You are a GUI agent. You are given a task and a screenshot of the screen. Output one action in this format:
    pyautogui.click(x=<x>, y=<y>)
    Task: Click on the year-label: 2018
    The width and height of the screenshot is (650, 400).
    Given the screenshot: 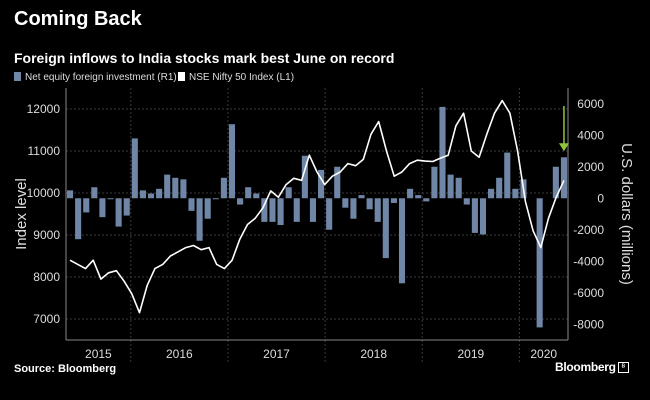 What is the action you would take?
    pyautogui.click(x=373, y=354)
    